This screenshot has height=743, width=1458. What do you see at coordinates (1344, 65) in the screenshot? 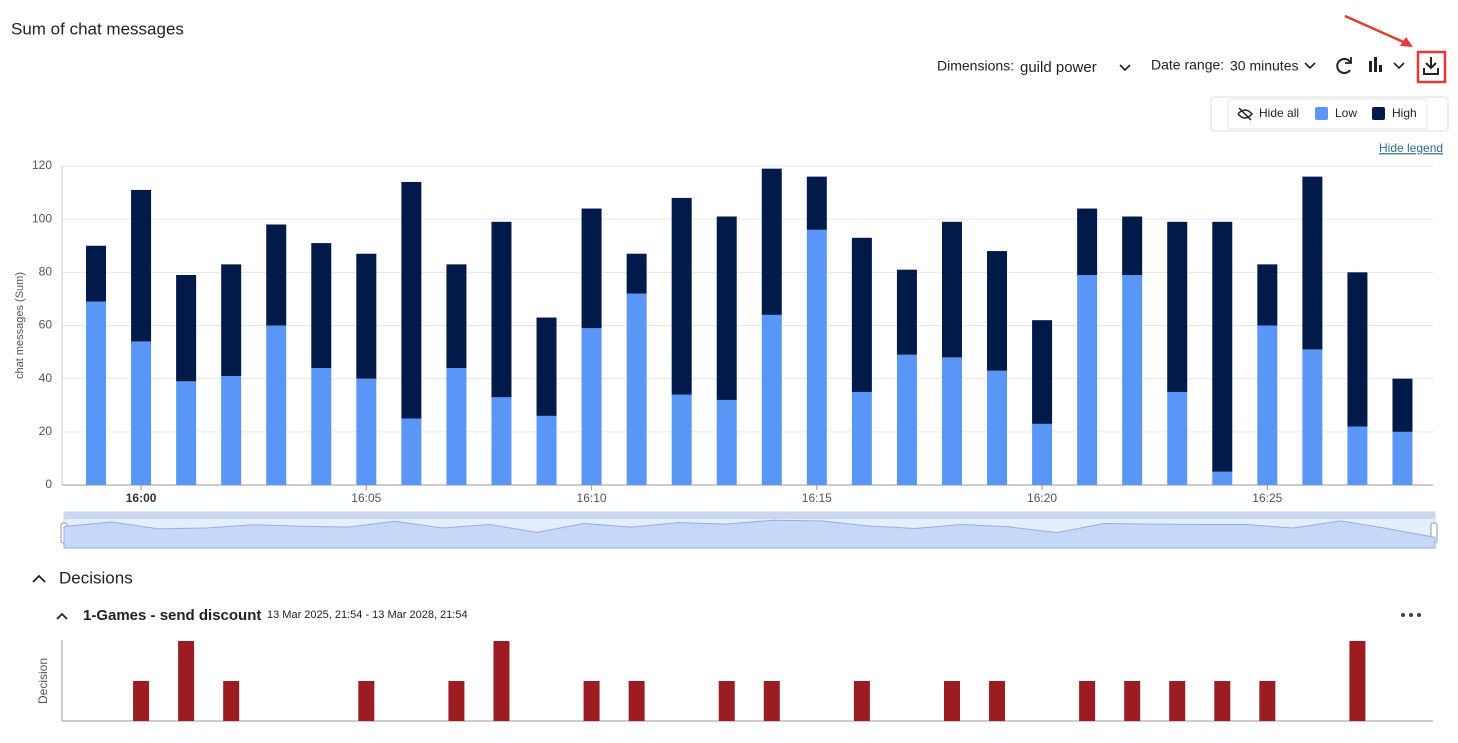
I see `refresh-button` at bounding box center [1344, 65].